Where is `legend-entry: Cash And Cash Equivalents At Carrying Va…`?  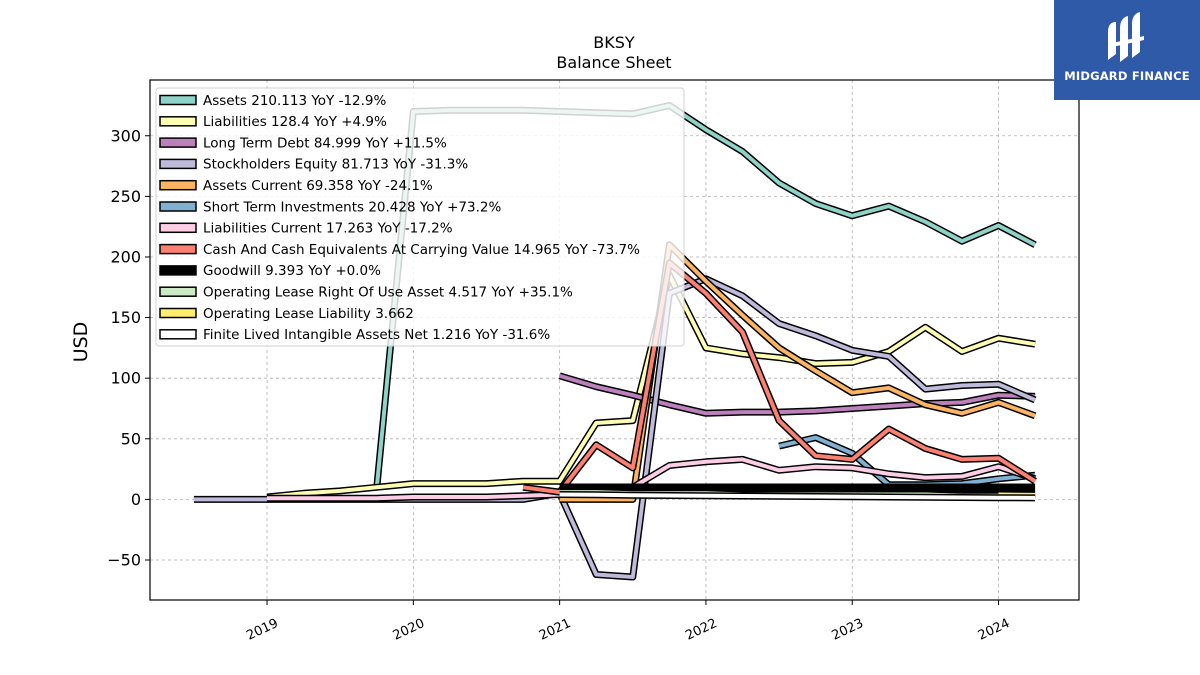 legend-entry: Cash And Cash Equivalents At Carrying Va… is located at coordinates (421, 250).